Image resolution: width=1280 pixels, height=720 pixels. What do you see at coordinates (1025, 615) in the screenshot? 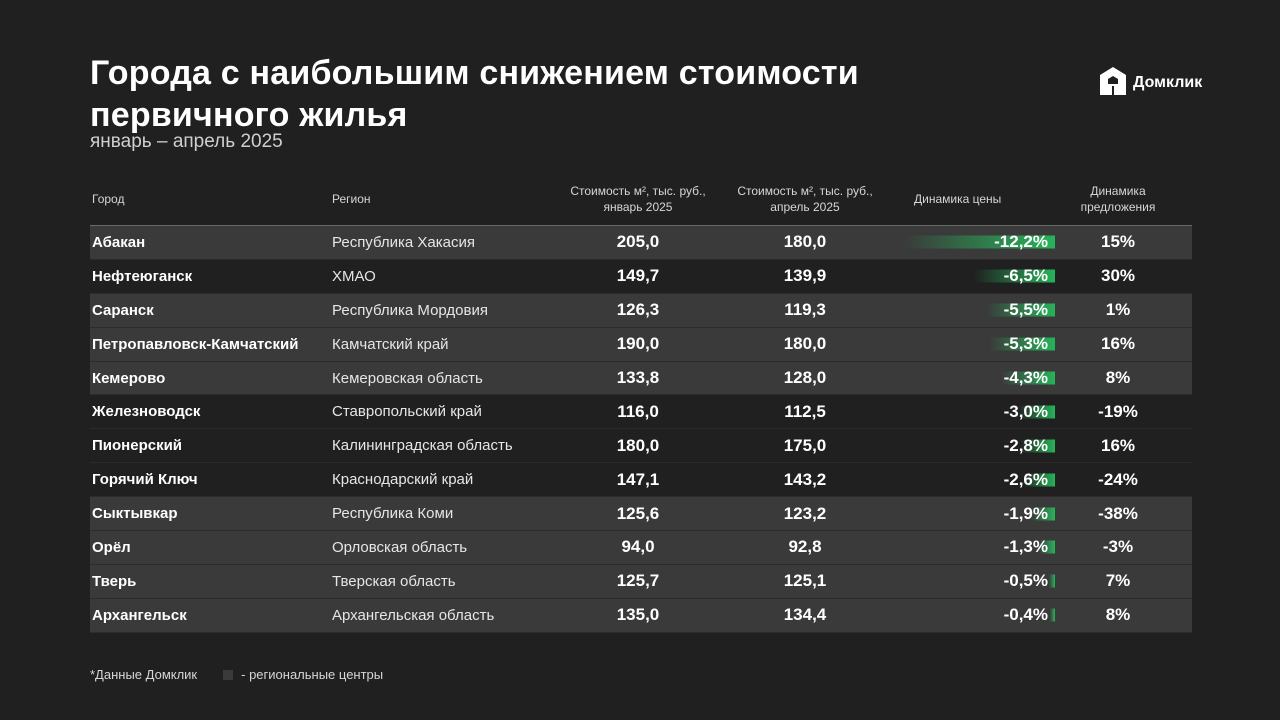
I see `dynamics-value: -0,4%` at bounding box center [1025, 615].